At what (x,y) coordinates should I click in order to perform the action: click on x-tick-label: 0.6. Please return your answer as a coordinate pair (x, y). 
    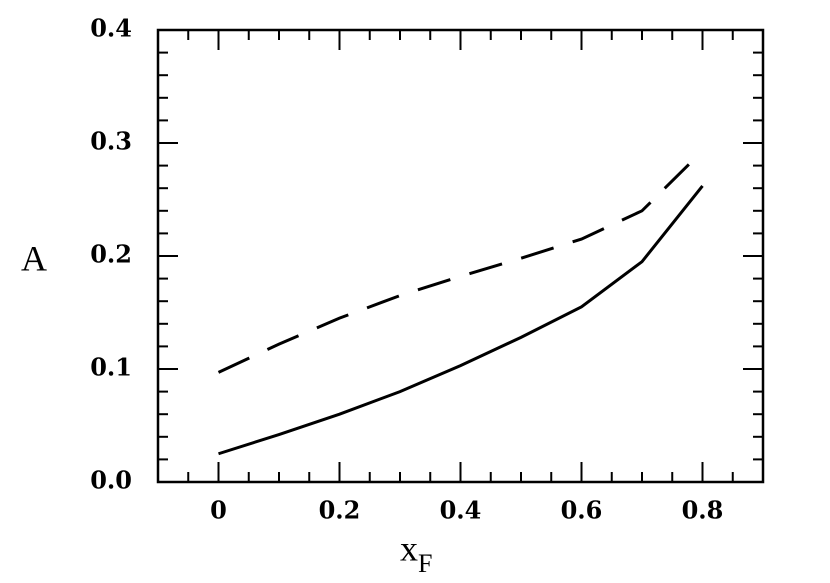
    Looking at the image, I should click on (582, 510).